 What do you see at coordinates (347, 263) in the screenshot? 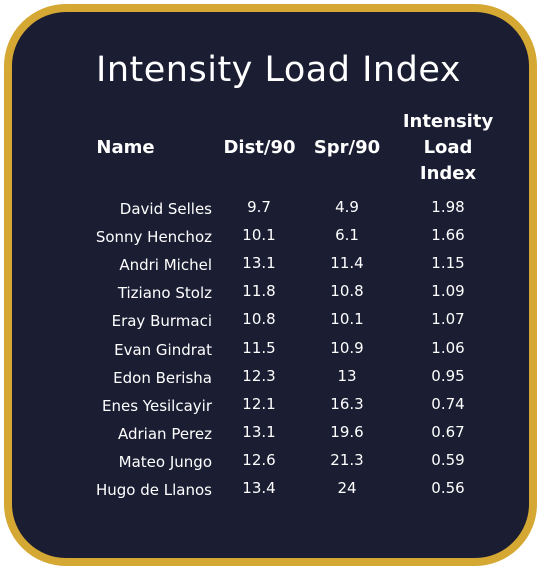
I see `cell-value: 11.4` at bounding box center [347, 263].